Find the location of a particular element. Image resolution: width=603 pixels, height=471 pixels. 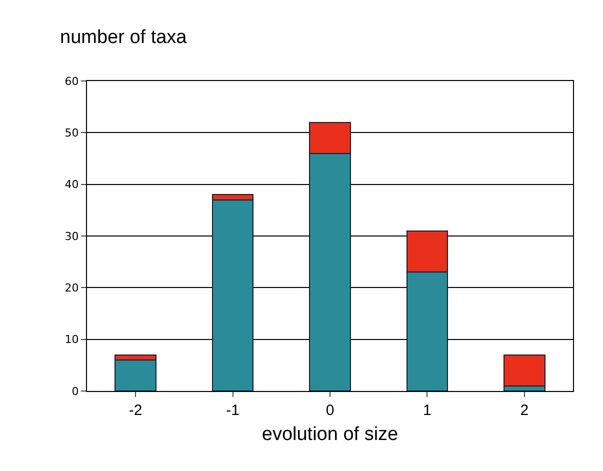

x-tick-label: 0 is located at coordinates (330, 410).